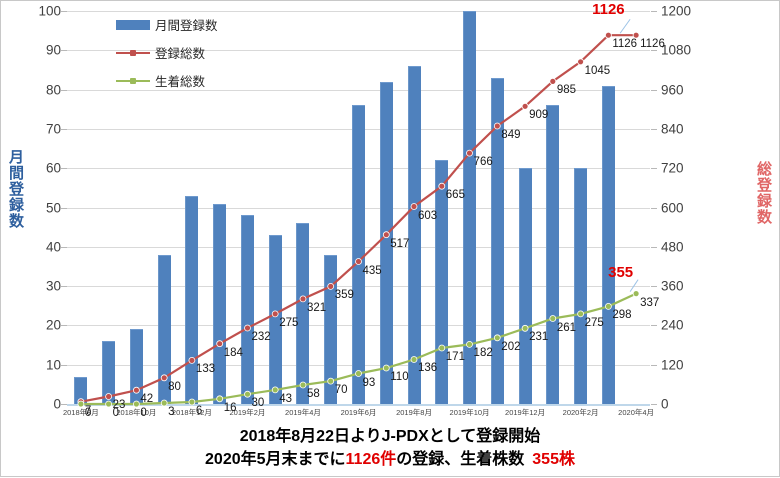 The height and width of the screenshot is (478, 780). Describe the element at coordinates (763, 193) in the screenshot. I see `right-axis-title: 総登録数` at that location.